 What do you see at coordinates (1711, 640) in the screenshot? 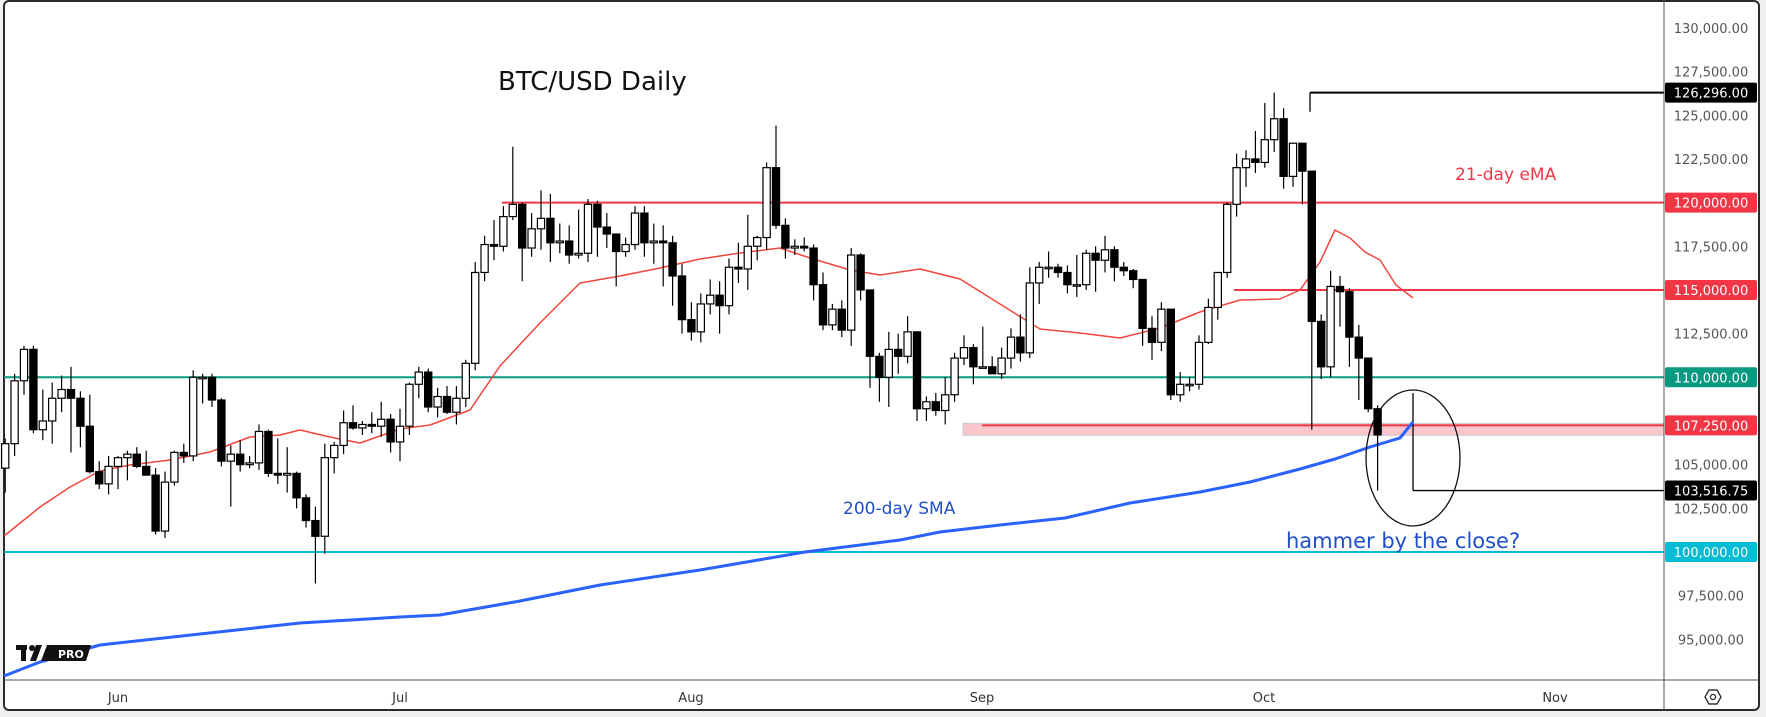
I see `price-tick: 95,000.00` at bounding box center [1711, 640].